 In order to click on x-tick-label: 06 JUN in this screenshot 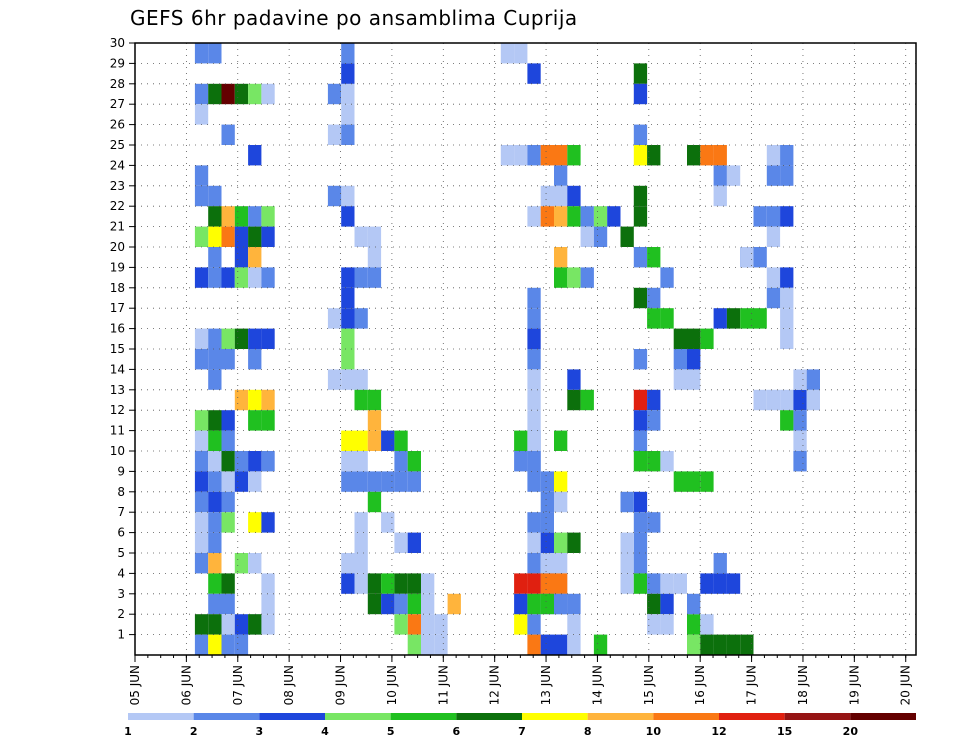, I will do `click(186, 685)`.